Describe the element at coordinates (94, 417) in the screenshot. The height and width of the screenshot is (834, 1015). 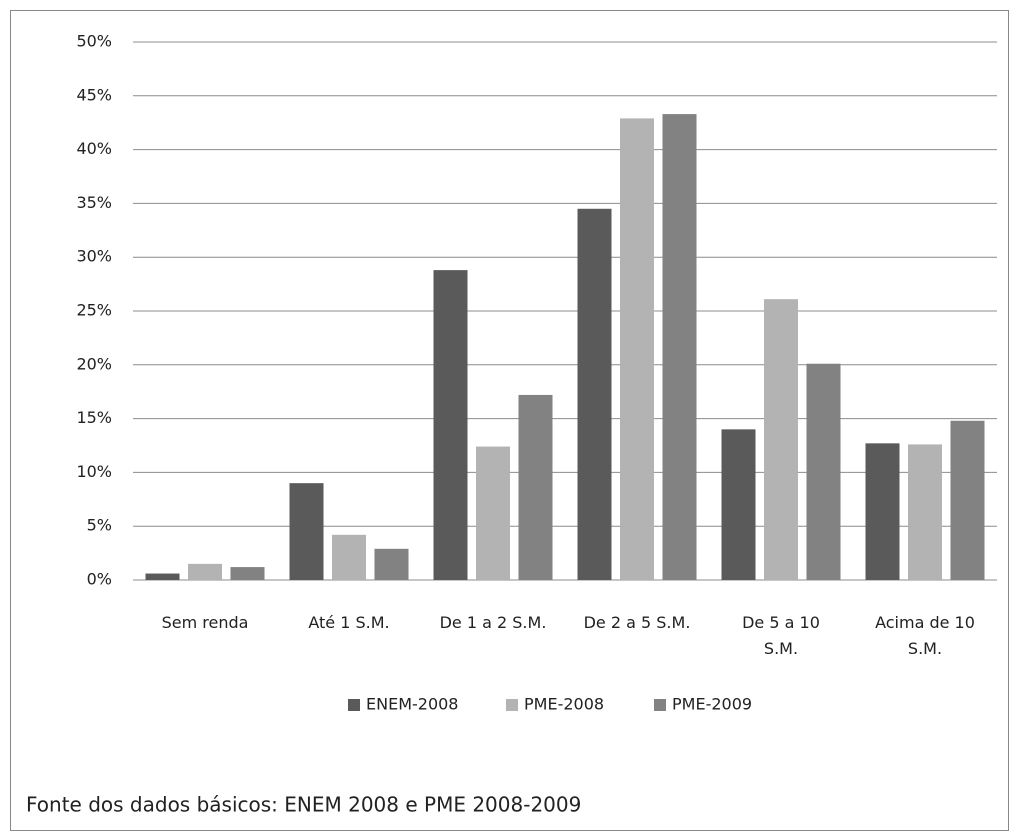
I see `y-tick-label: 15%` at that location.